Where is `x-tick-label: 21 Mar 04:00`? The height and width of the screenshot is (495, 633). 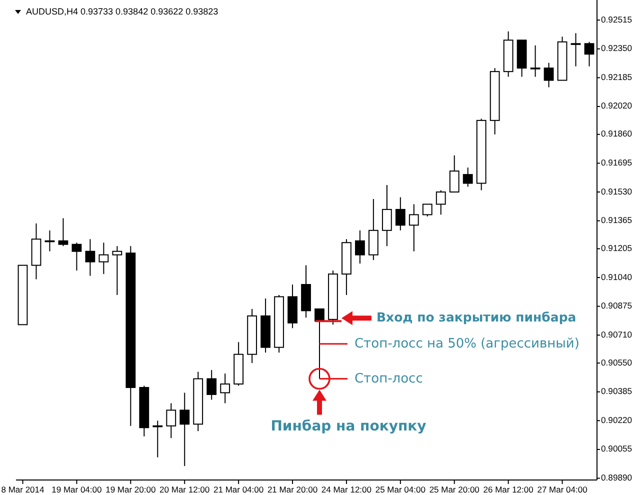
x-tick-label: 21 Mar 04:00 is located at coordinates (239, 489).